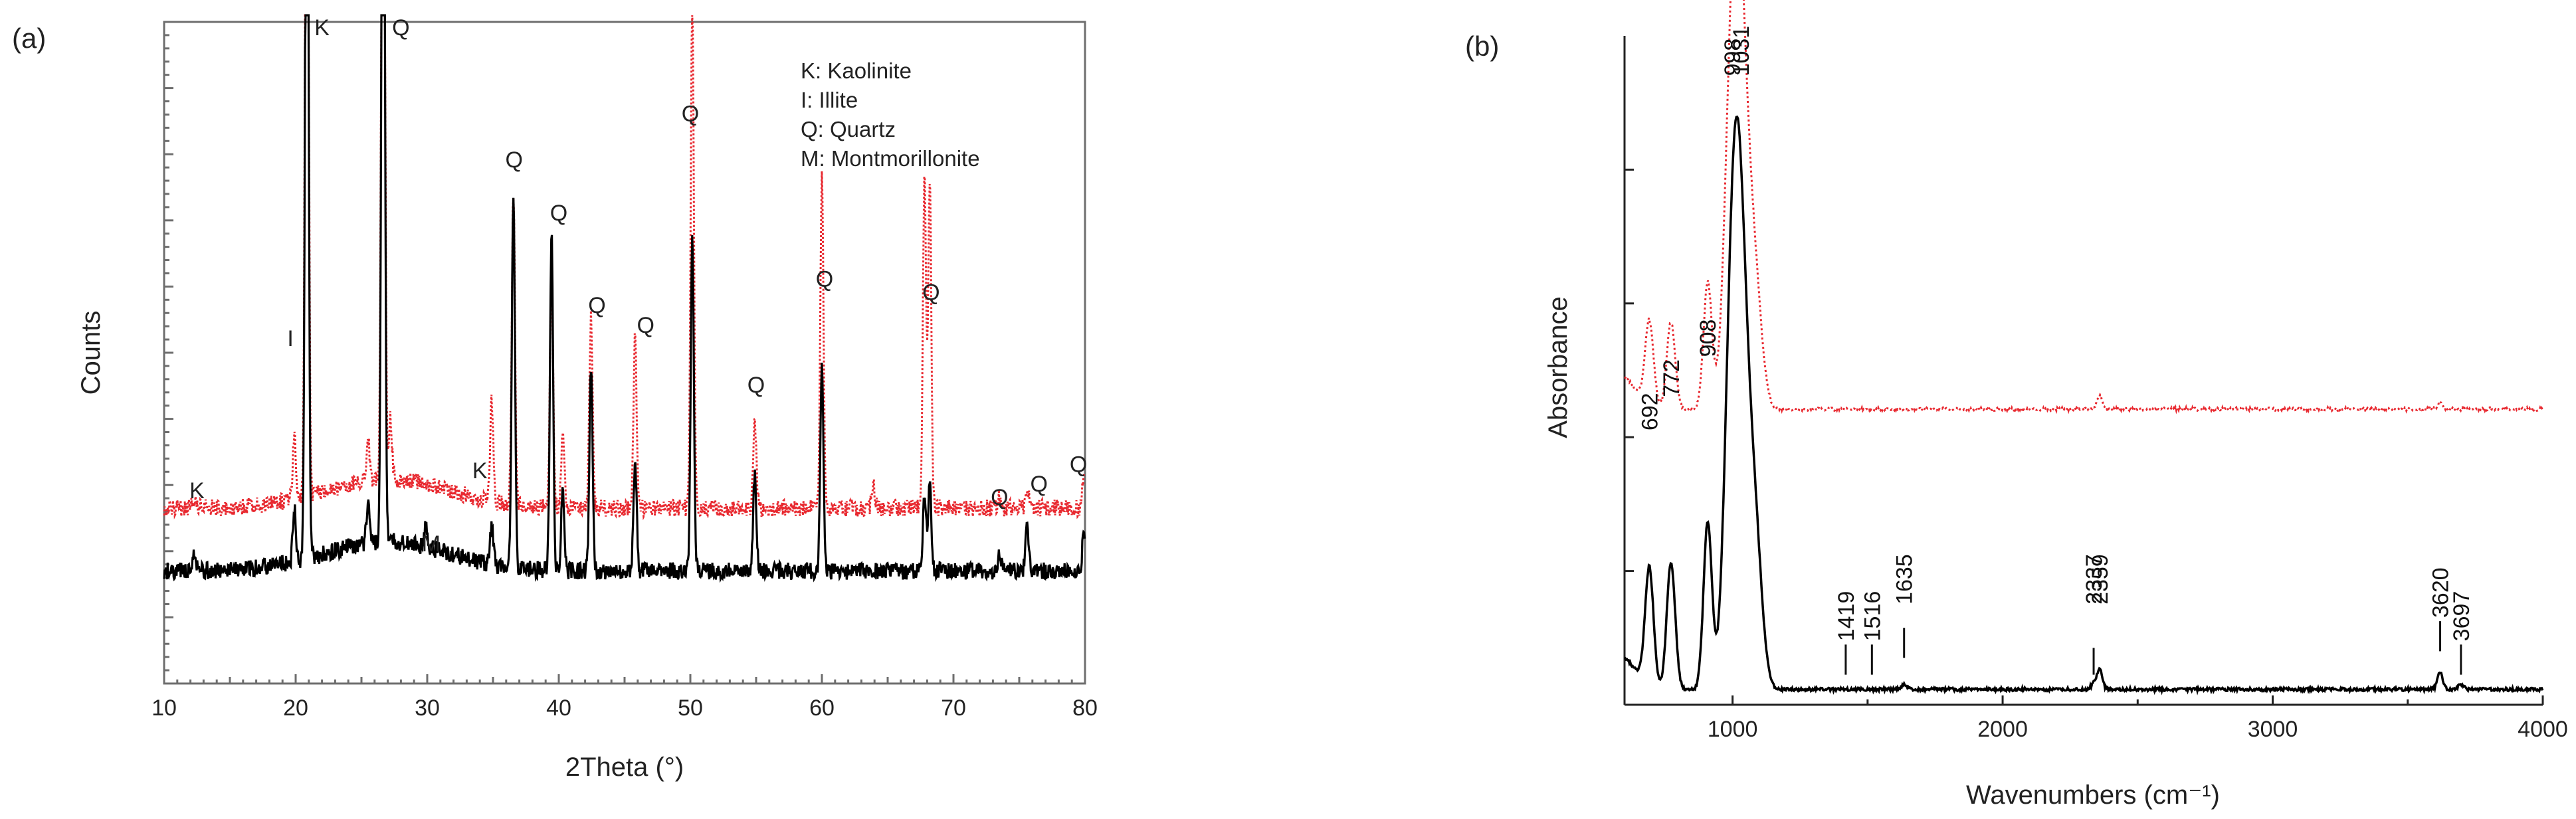  What do you see at coordinates (954, 708) in the screenshot?
I see `panel-a-x-tick-label: 70` at bounding box center [954, 708].